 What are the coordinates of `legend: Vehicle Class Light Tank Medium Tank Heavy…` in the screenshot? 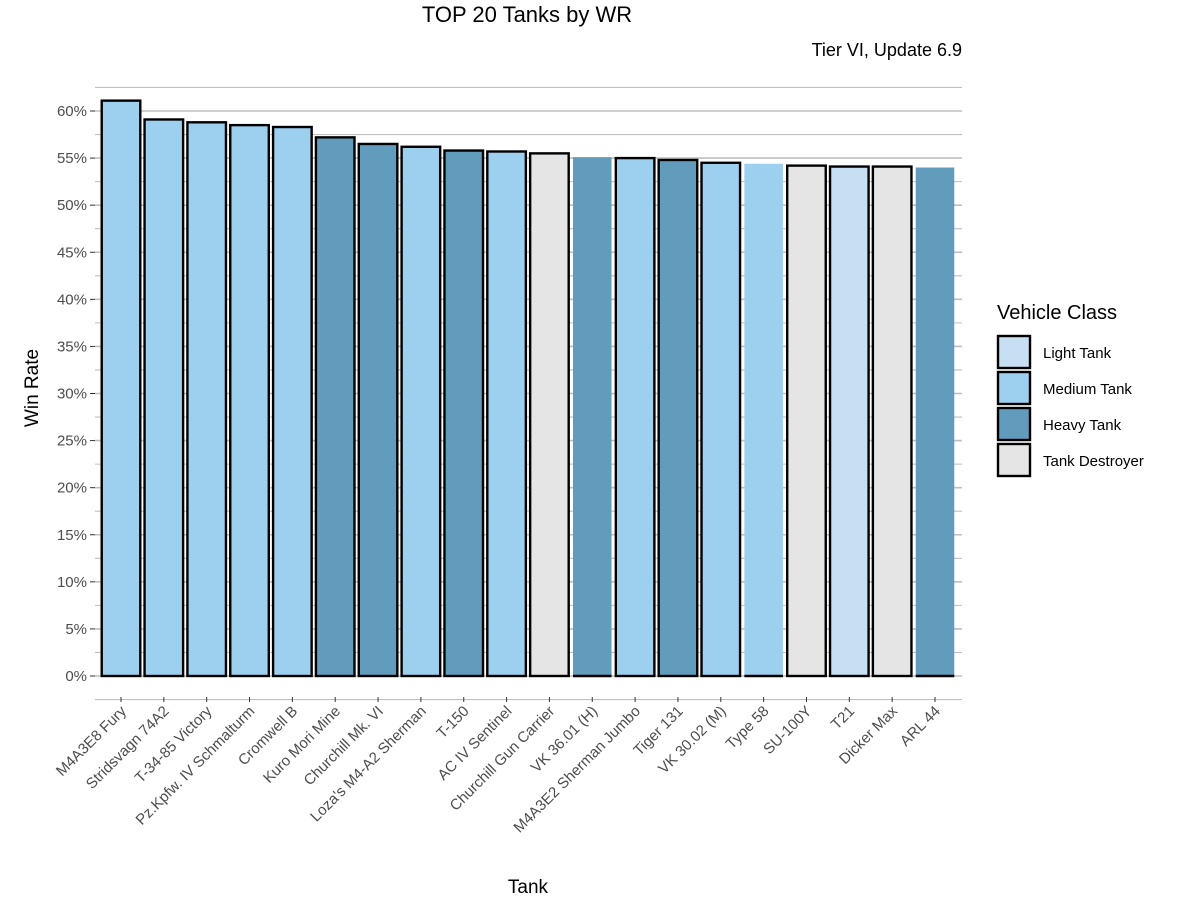 It's located at (1070, 390).